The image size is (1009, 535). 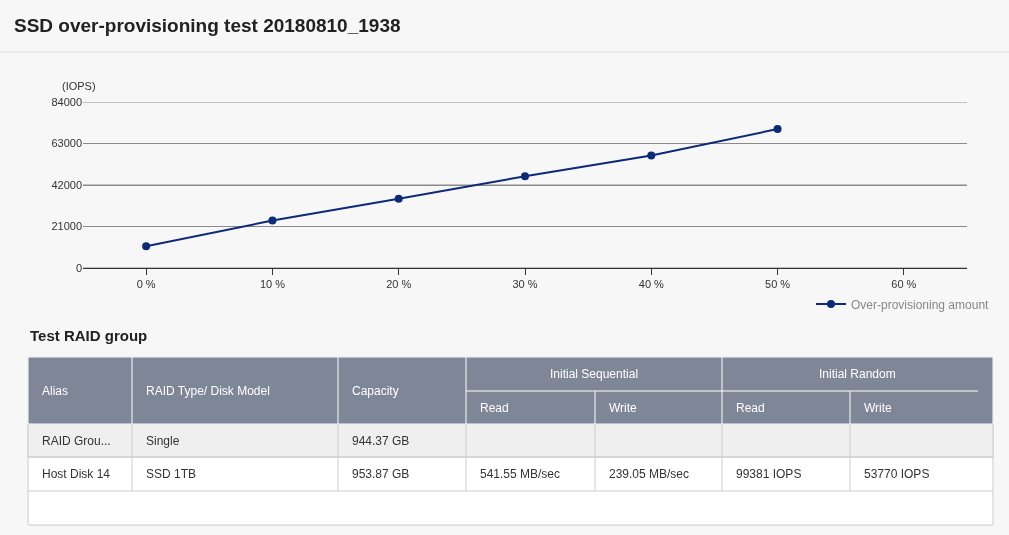 What do you see at coordinates (66, 101) in the screenshot?
I see `y-tick-label: 84000` at bounding box center [66, 101].